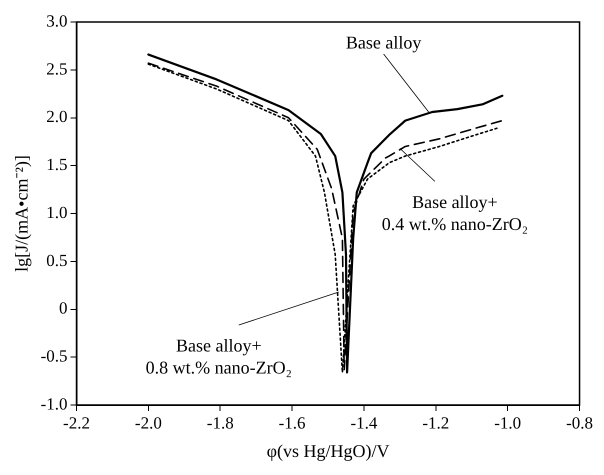 Image resolution: width=604 pixels, height=475 pixels. I want to click on x-tick-label: -1.8, so click(220, 423).